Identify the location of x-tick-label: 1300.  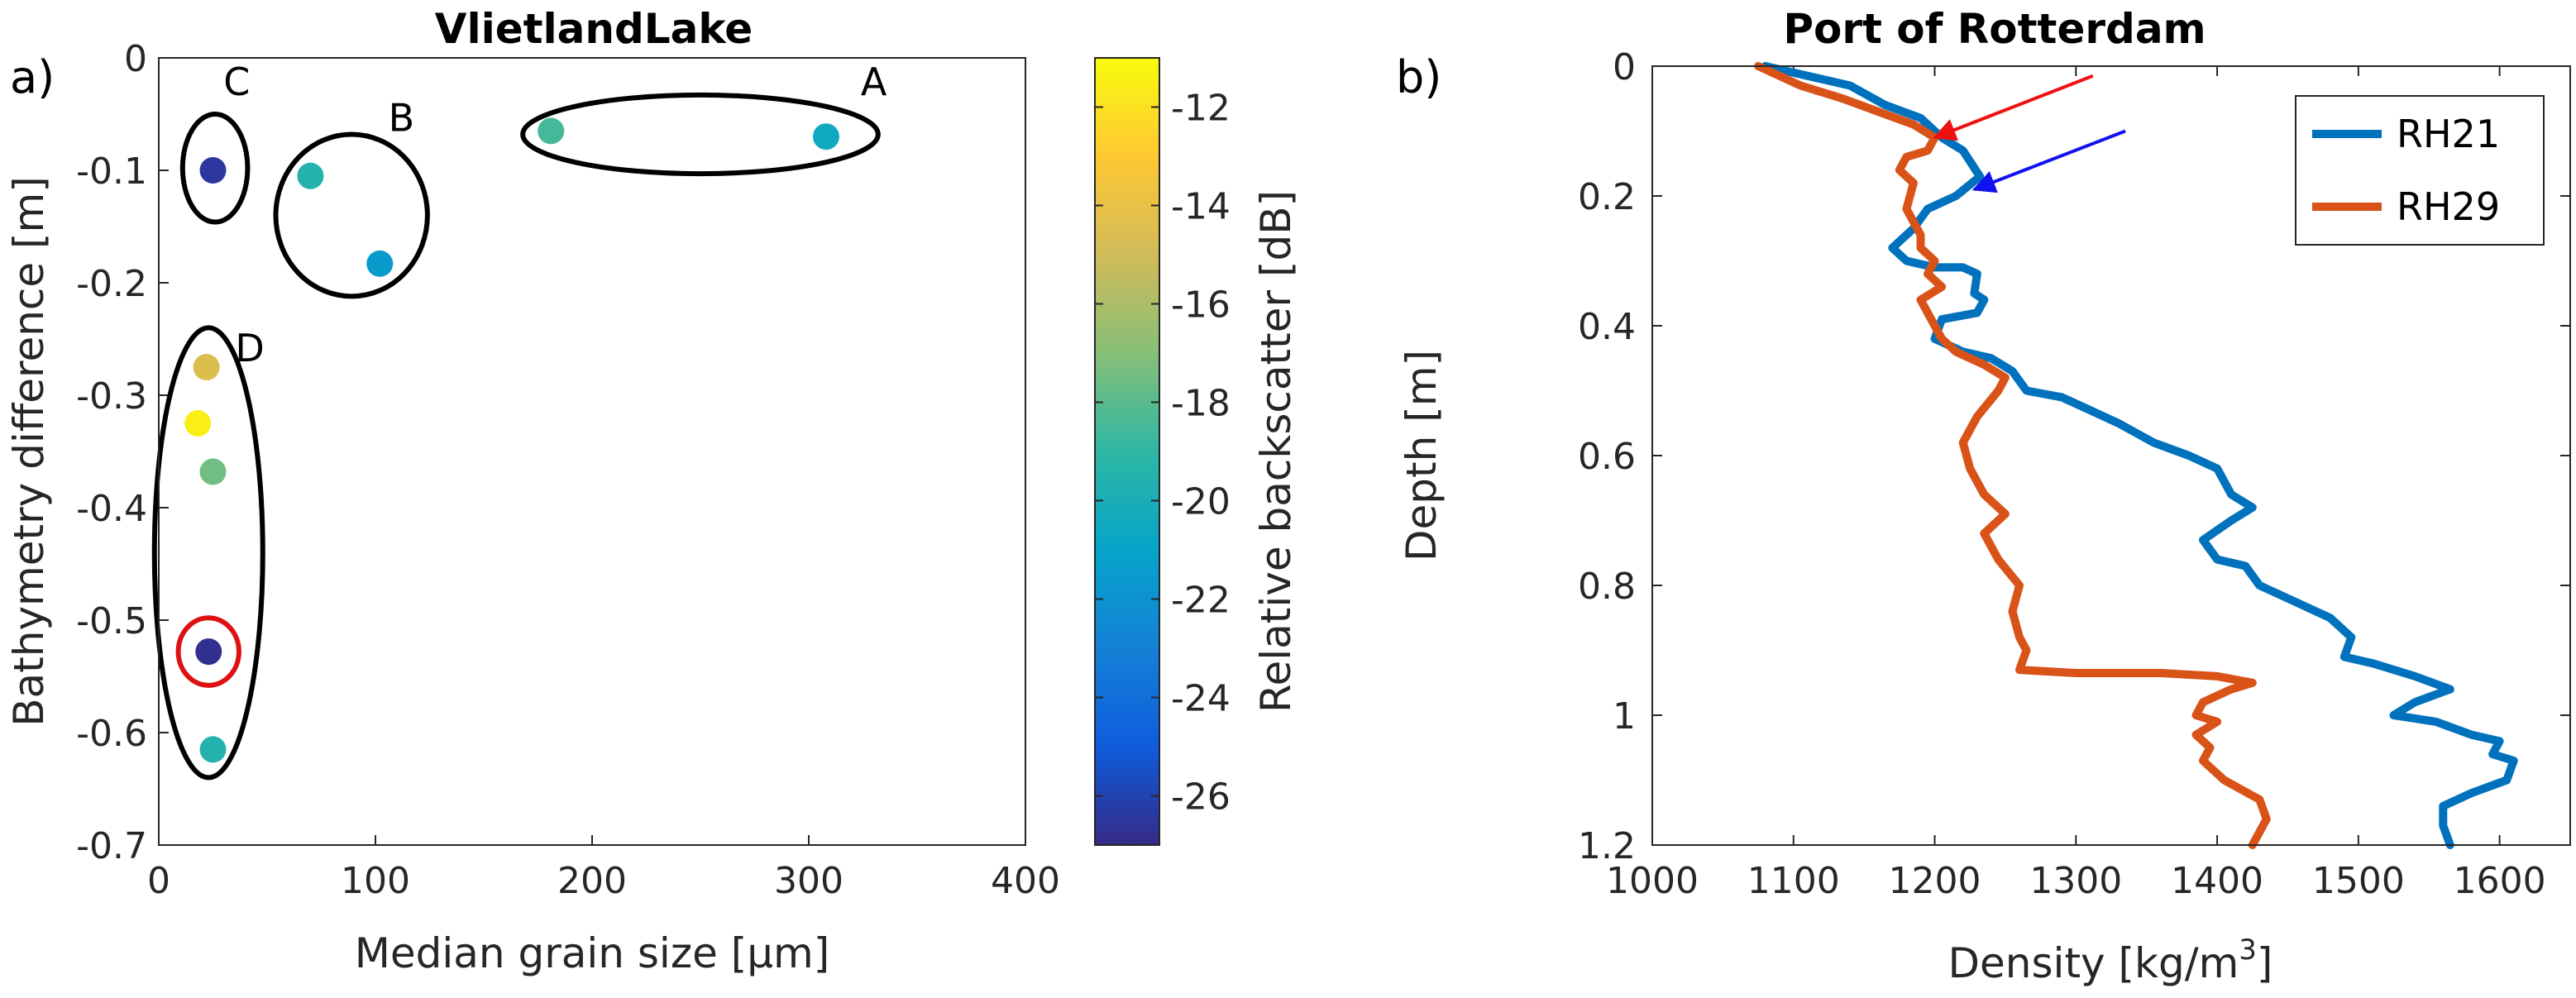
(2075, 881).